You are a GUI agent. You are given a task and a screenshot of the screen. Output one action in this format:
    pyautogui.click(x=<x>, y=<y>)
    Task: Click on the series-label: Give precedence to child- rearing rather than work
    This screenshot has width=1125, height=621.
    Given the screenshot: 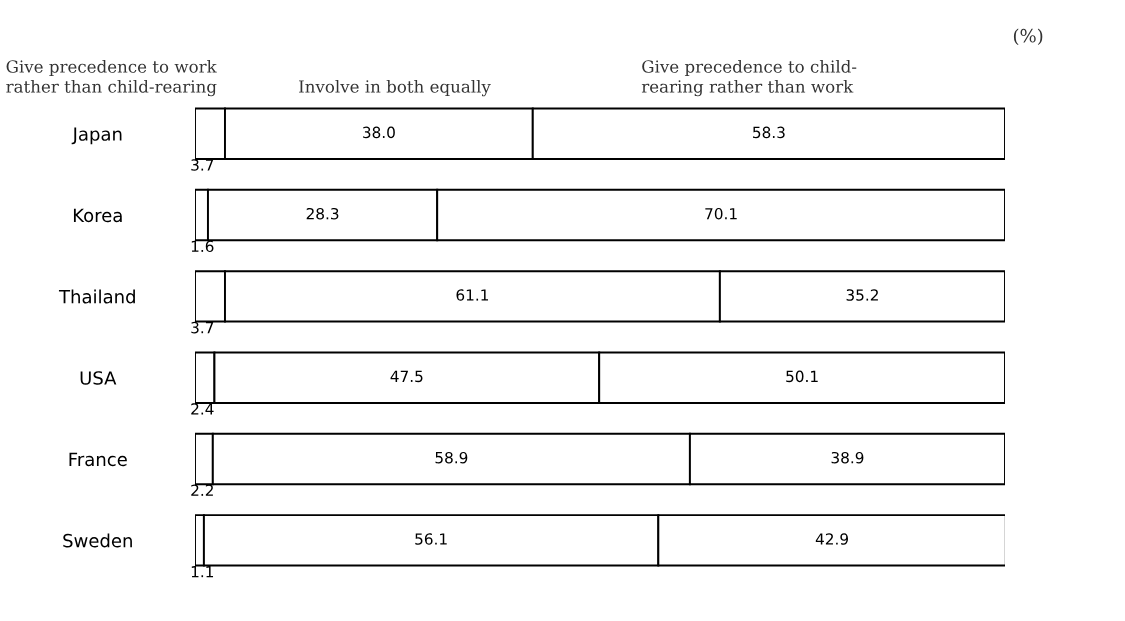 What is the action you would take?
    pyautogui.click(x=749, y=78)
    